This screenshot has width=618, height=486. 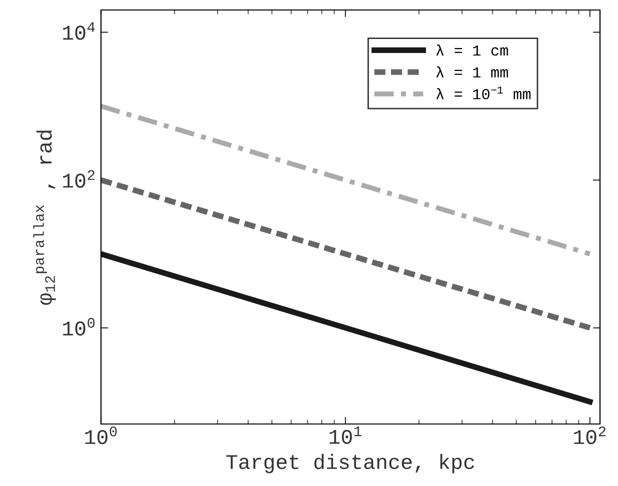 I want to click on legend-label: λ = 10$^{−1}$ mm, so click(x=483, y=93).